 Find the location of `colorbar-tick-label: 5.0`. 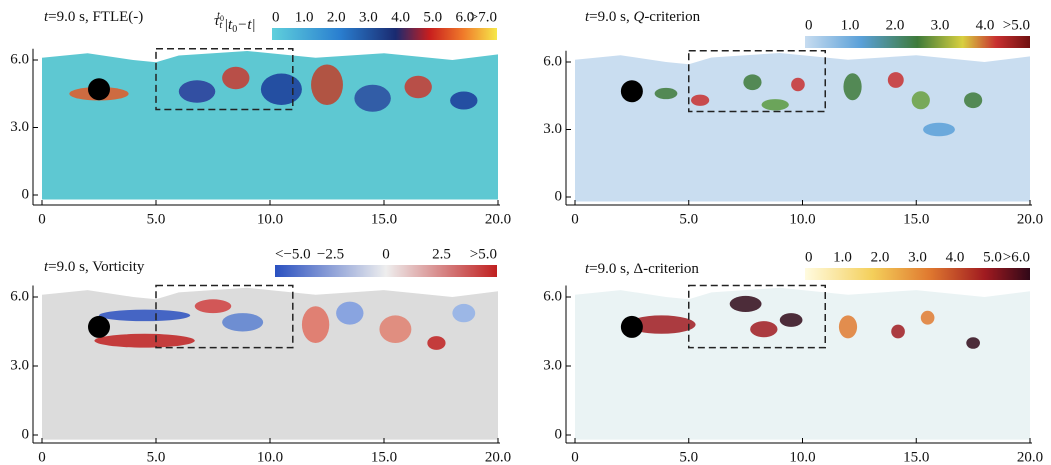

colorbar-tick-label: 5.0 is located at coordinates (992, 257).